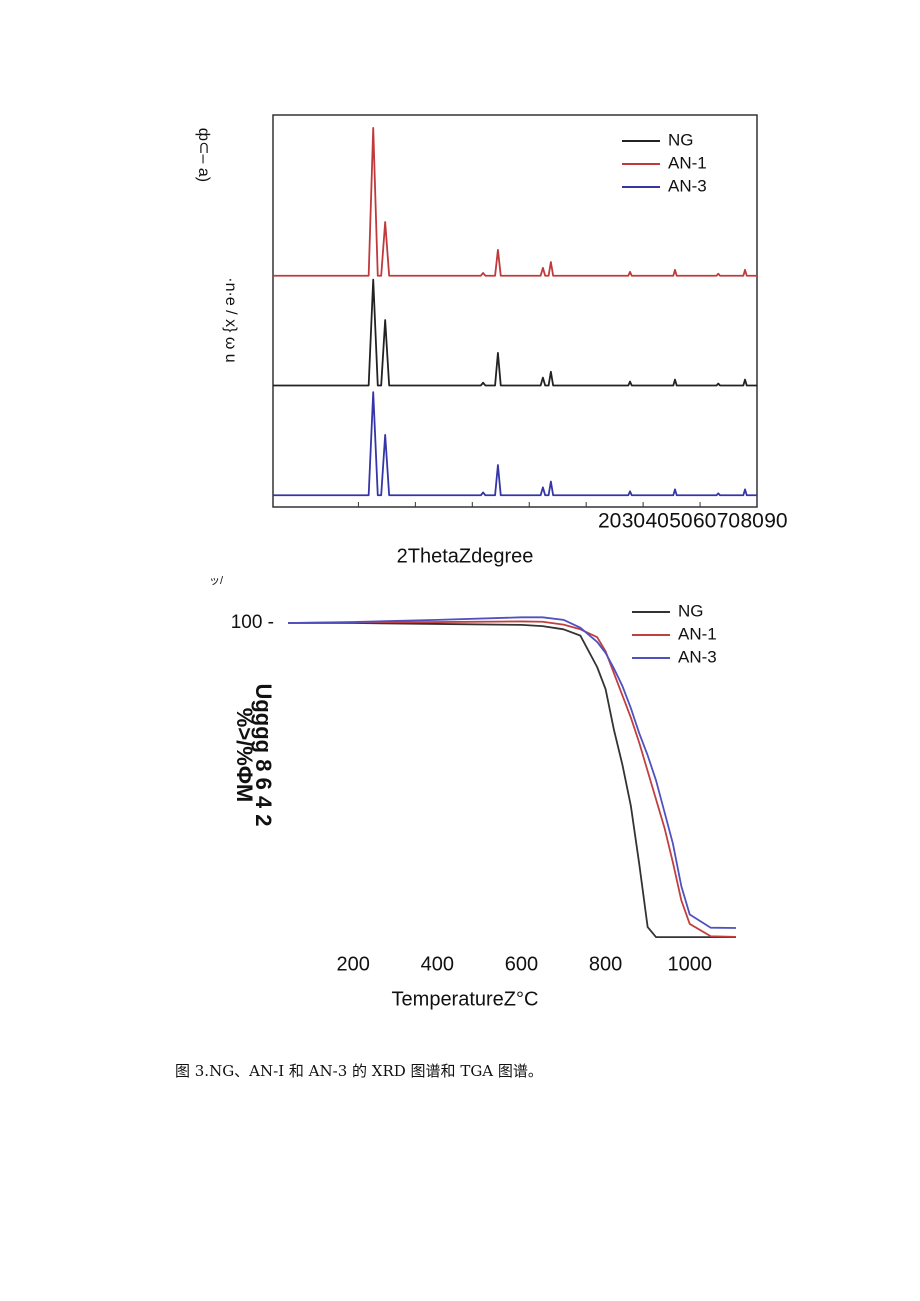  I want to click on y-axis-label: %>/%ΦM, so click(244, 755).